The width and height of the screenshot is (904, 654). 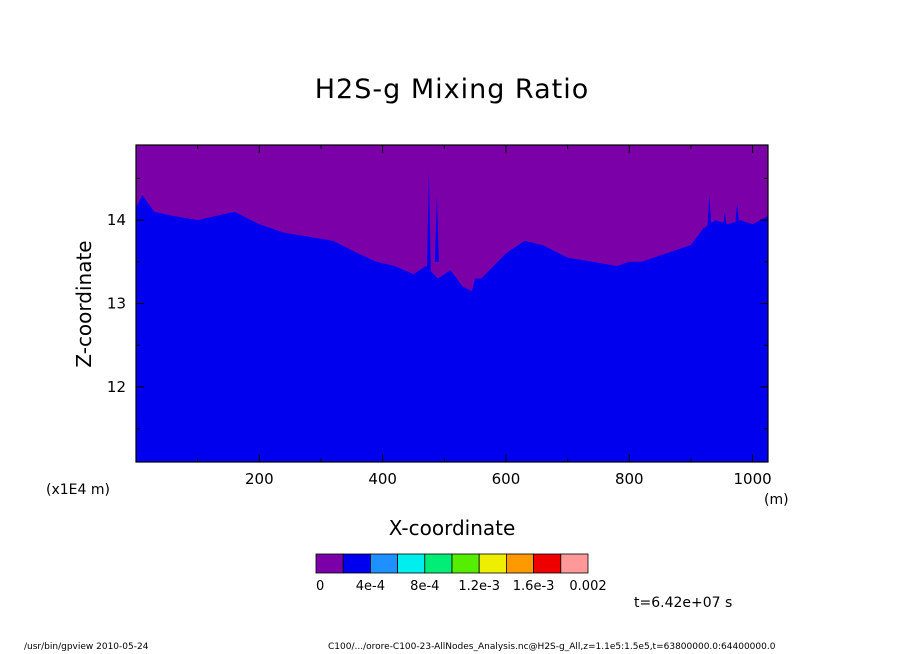 What do you see at coordinates (587, 586) in the screenshot?
I see `colorbar-tick-label: 0.002` at bounding box center [587, 586].